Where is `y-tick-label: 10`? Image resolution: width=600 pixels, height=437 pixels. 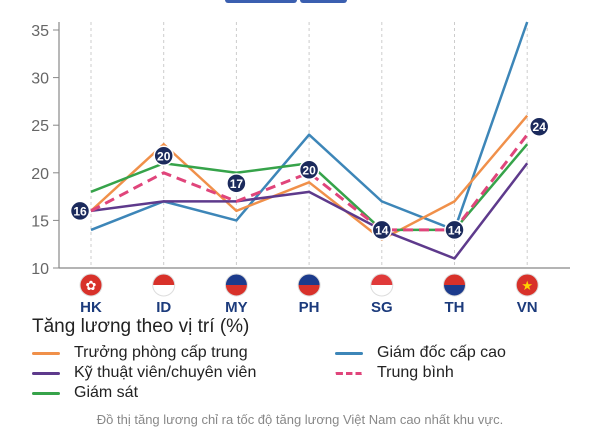
y-tick-label: 10 is located at coordinates (40, 269).